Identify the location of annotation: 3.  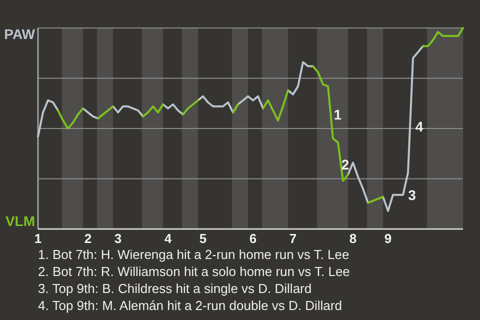
(412, 194).